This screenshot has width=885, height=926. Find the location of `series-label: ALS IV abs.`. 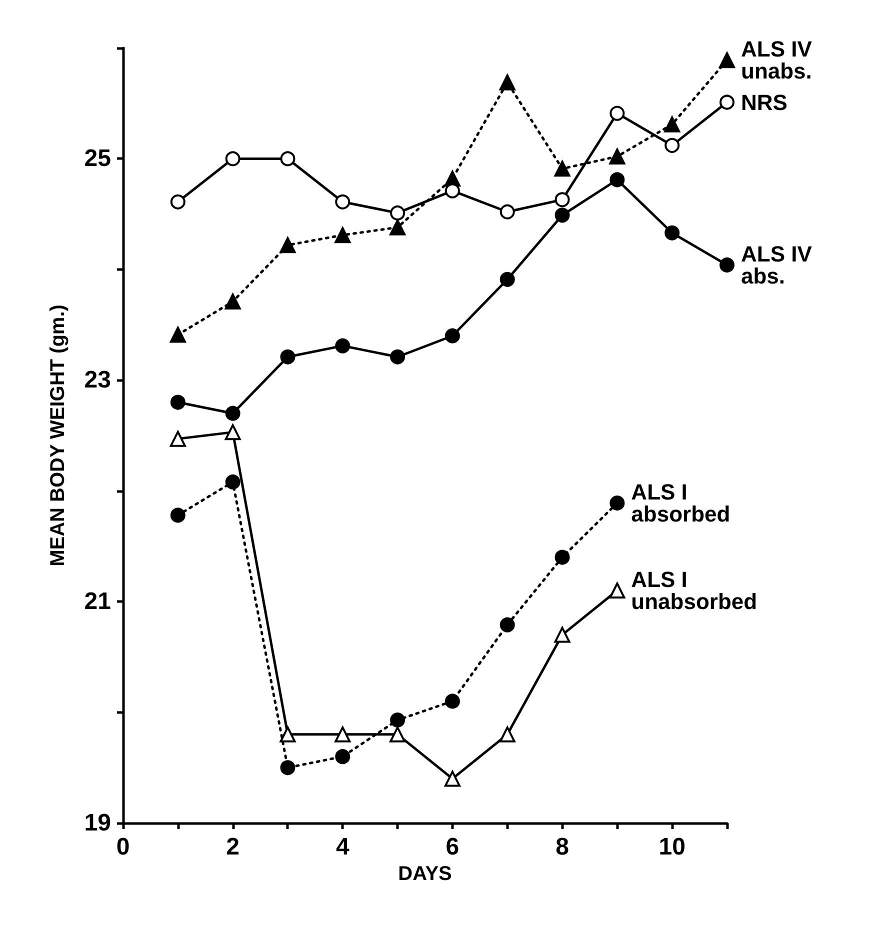

series-label: ALS IV abs. is located at coordinates (776, 265).